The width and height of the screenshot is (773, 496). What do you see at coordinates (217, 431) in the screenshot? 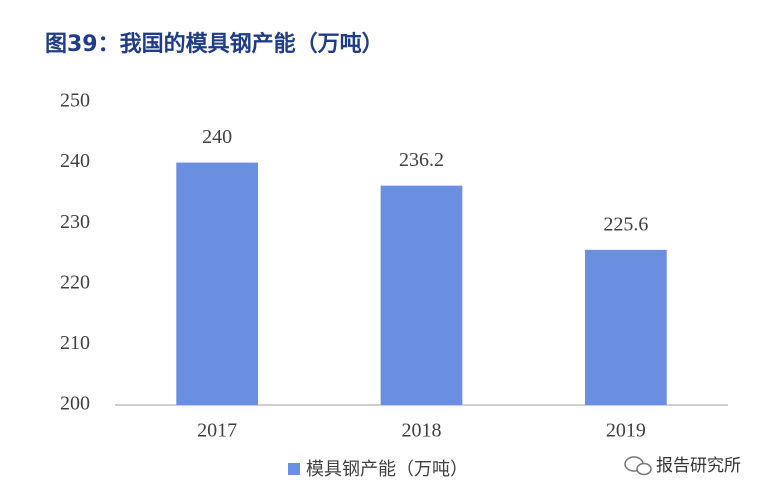
I see `x-tick-label: 2017` at bounding box center [217, 431].